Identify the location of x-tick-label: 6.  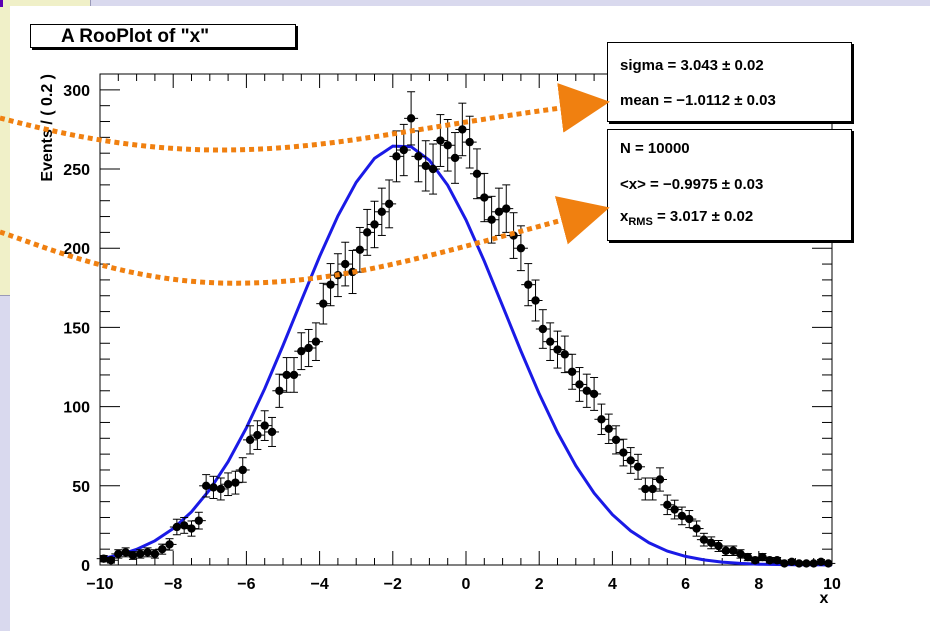
(685, 584).